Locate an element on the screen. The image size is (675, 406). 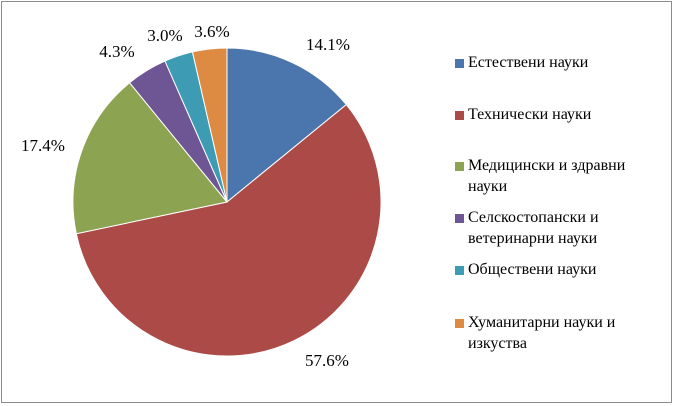
slice-value-label-5: 3.0% is located at coordinates (164, 35).